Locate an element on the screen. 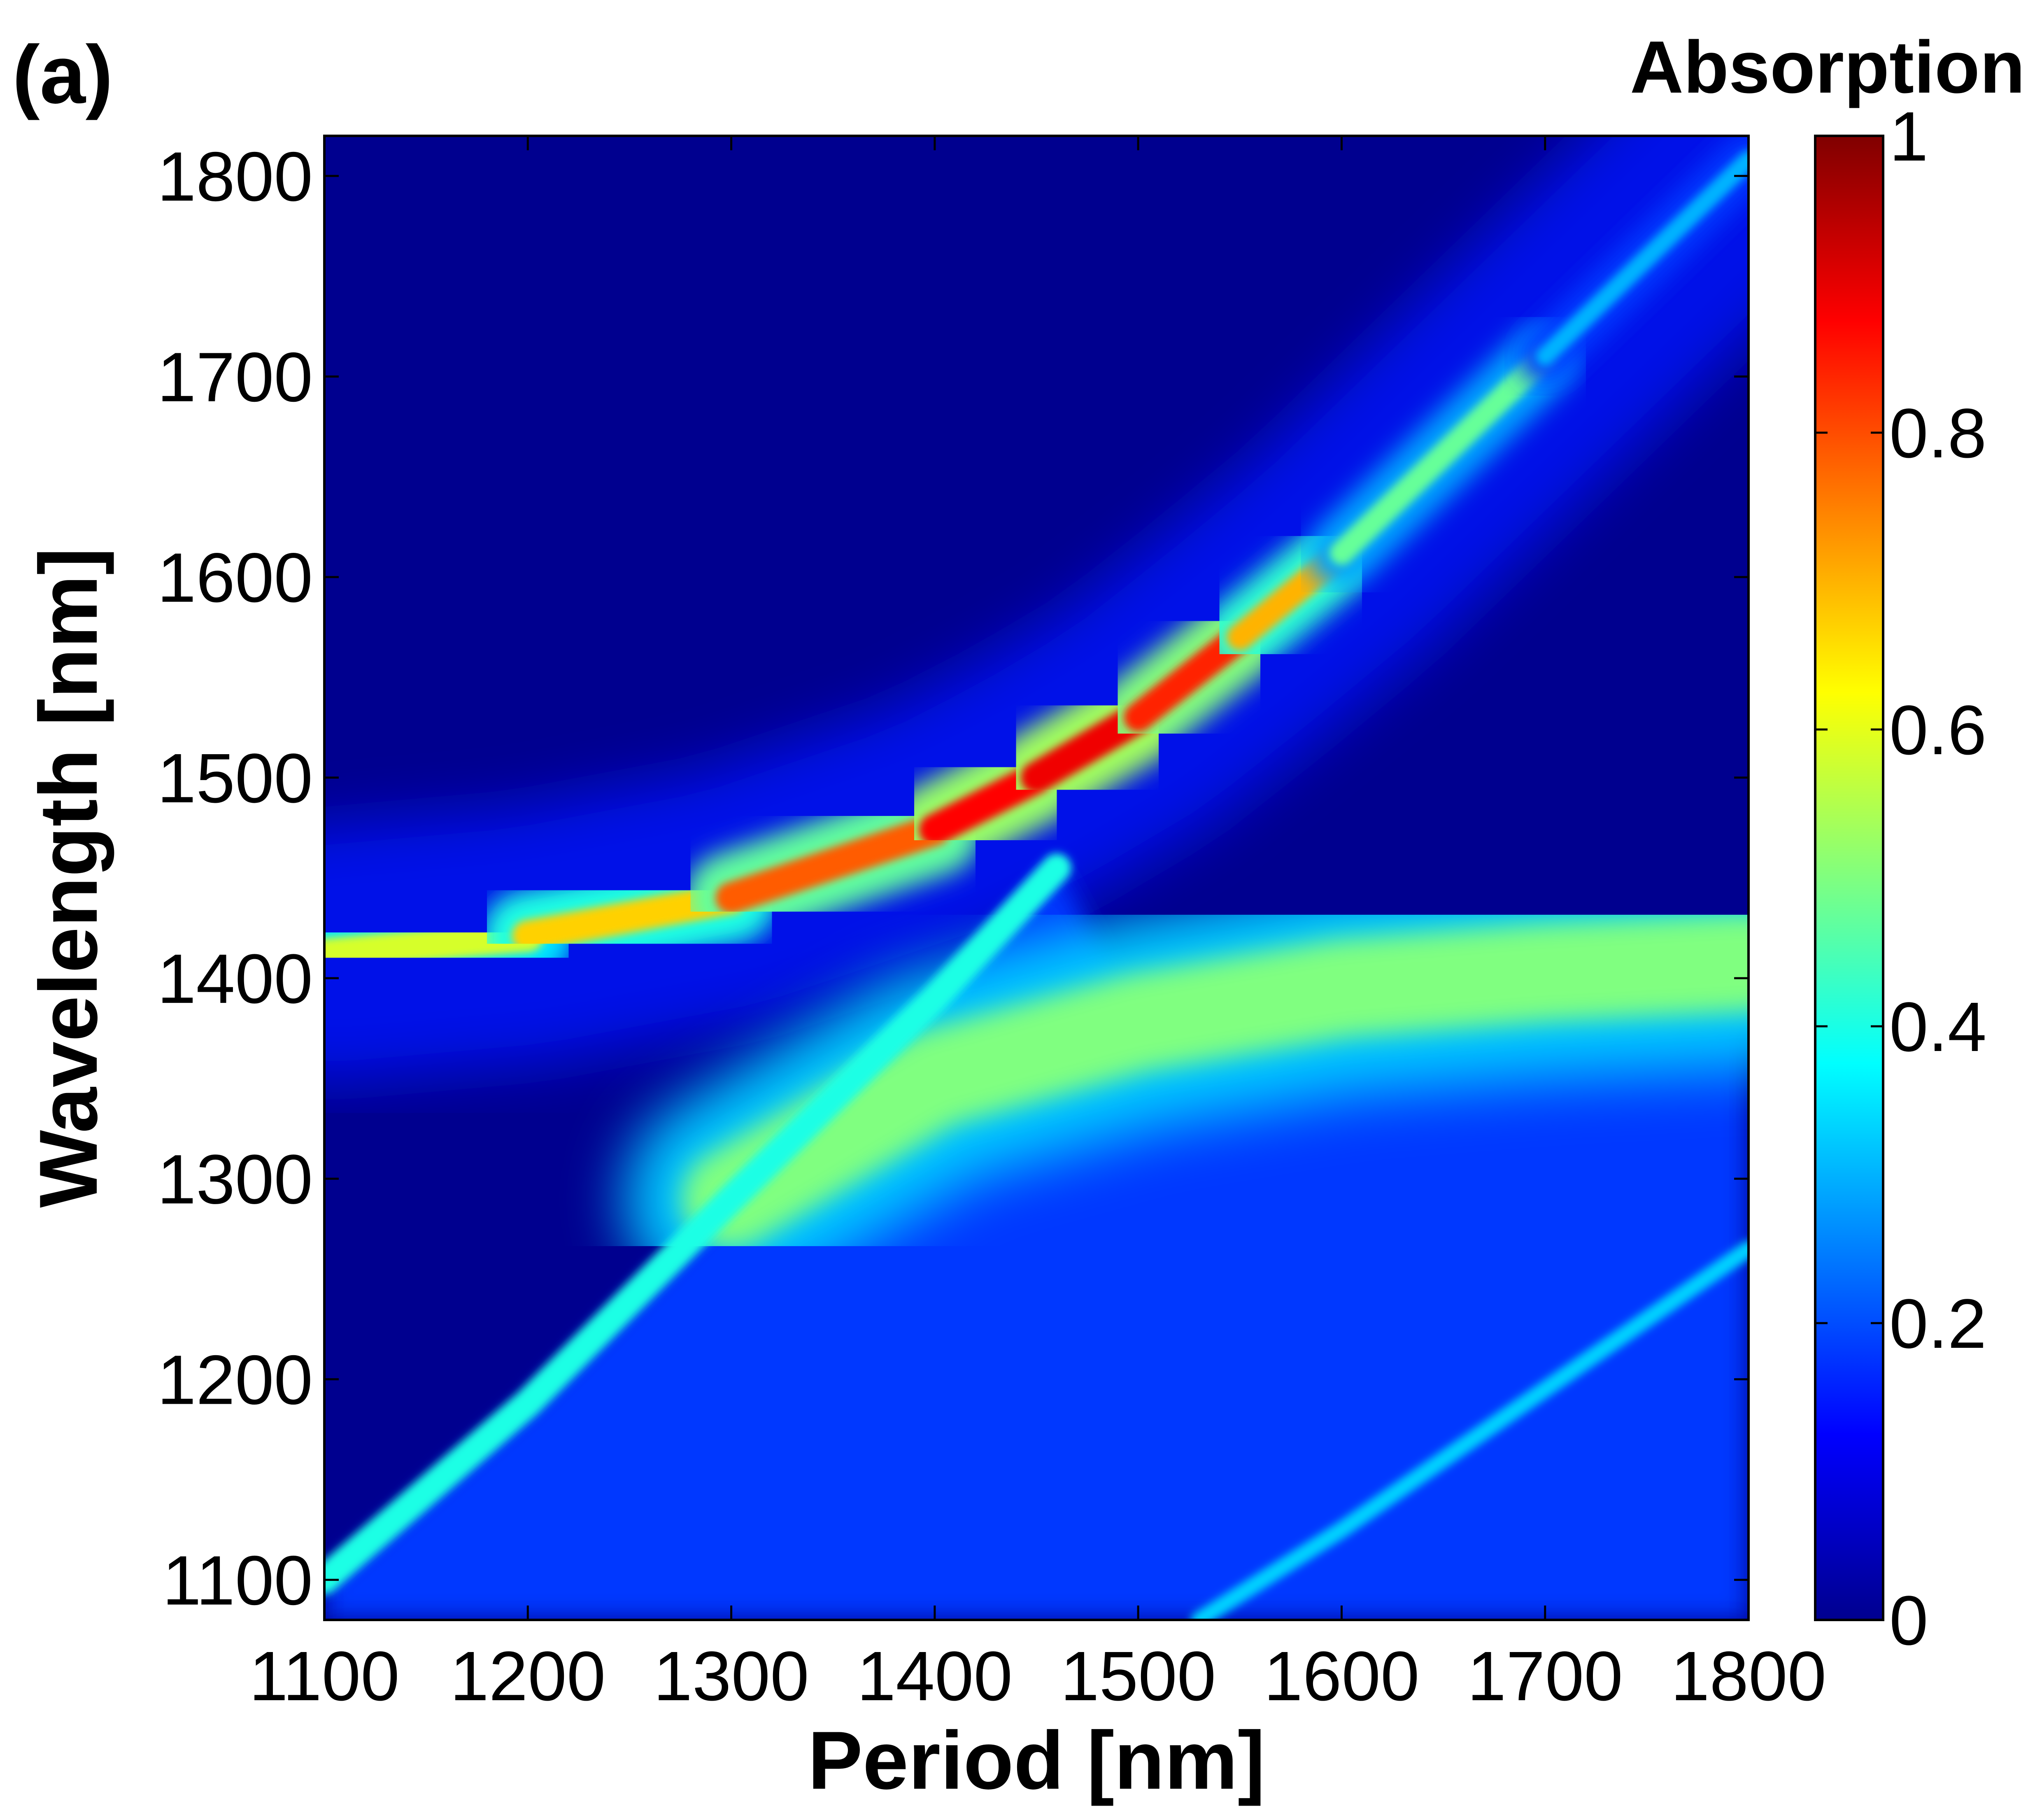 This screenshot has width=2042, height=1820. colorbar-gradient is located at coordinates (1849, 878).